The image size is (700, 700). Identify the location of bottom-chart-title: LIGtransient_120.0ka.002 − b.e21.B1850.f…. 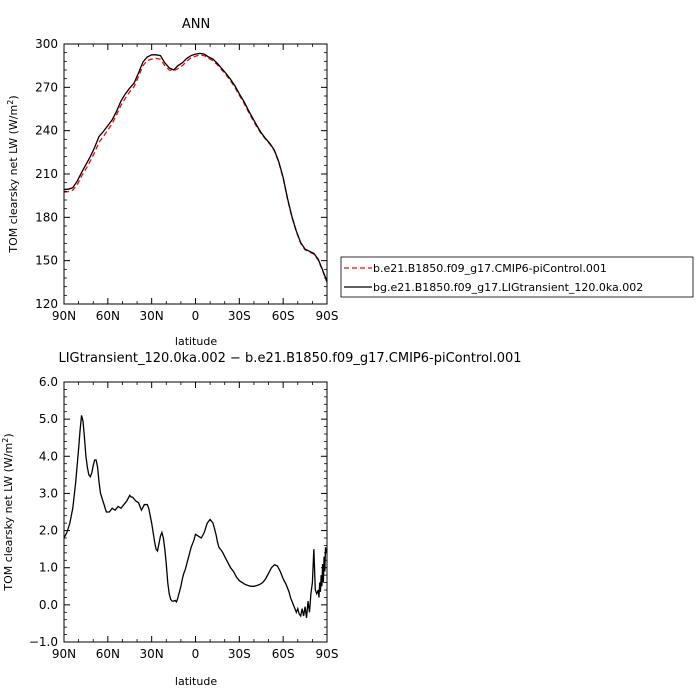
(289, 358).